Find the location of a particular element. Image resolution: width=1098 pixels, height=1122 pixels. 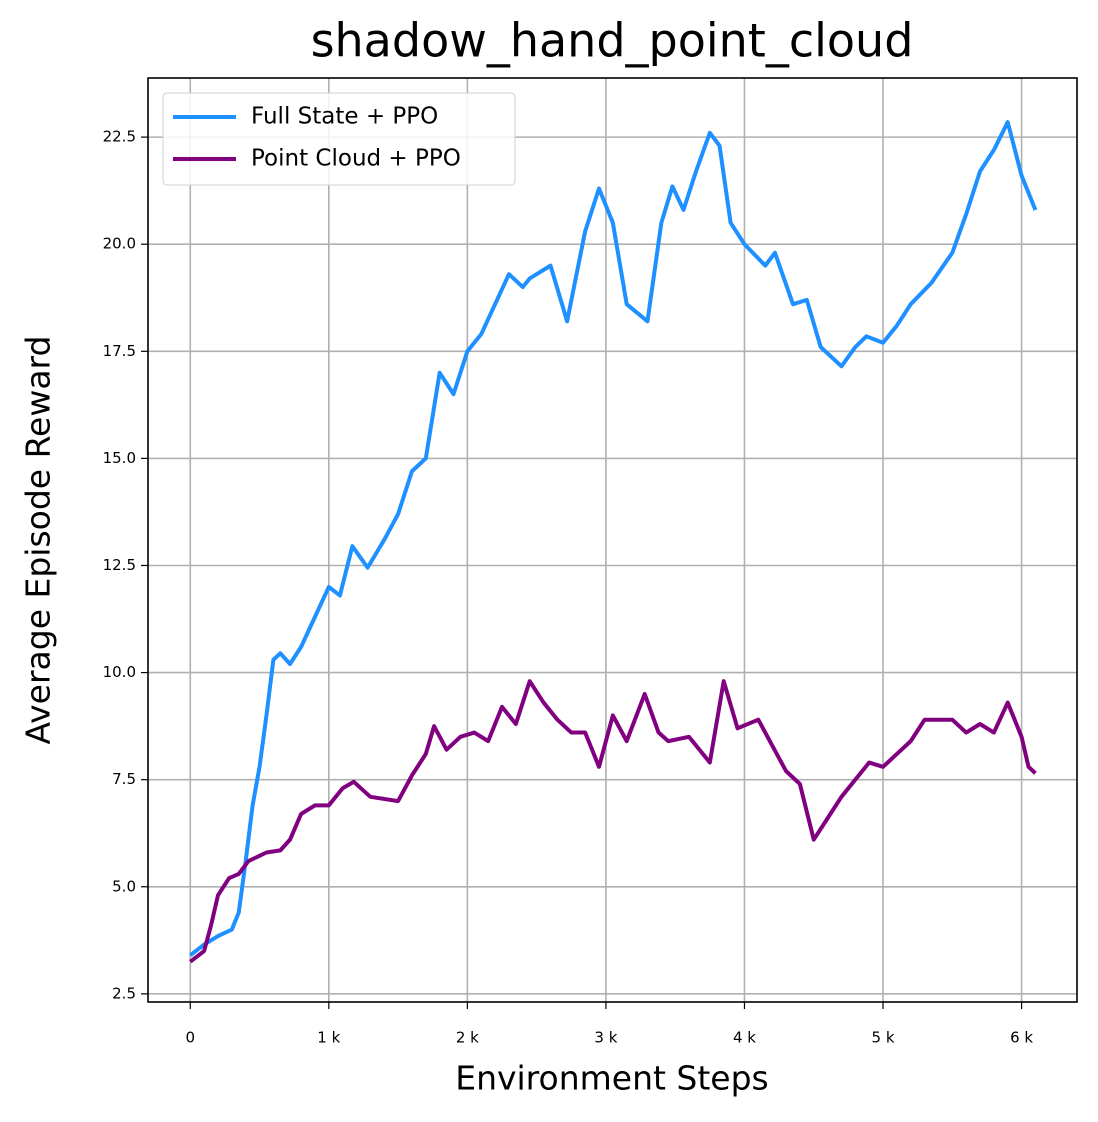

legend-label: Full State + PPO is located at coordinates (344, 117).